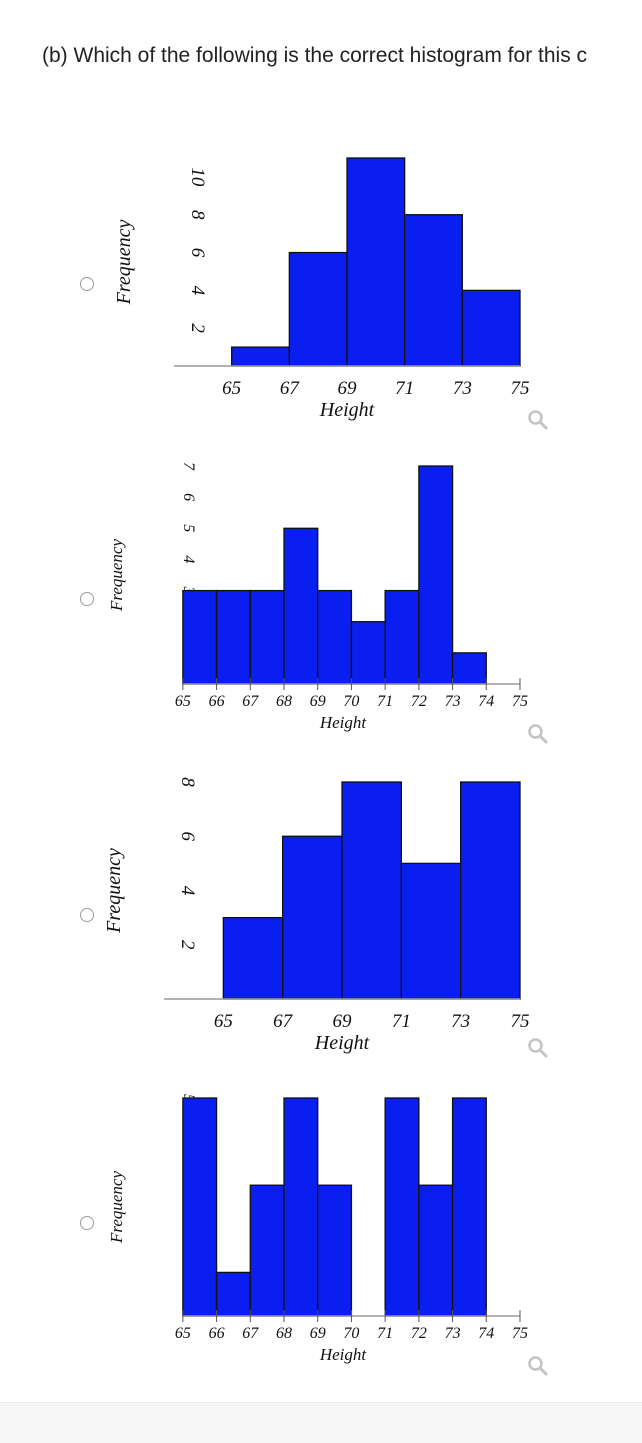 The width and height of the screenshot is (642, 1443). I want to click on radio-button-b, so click(87, 599).